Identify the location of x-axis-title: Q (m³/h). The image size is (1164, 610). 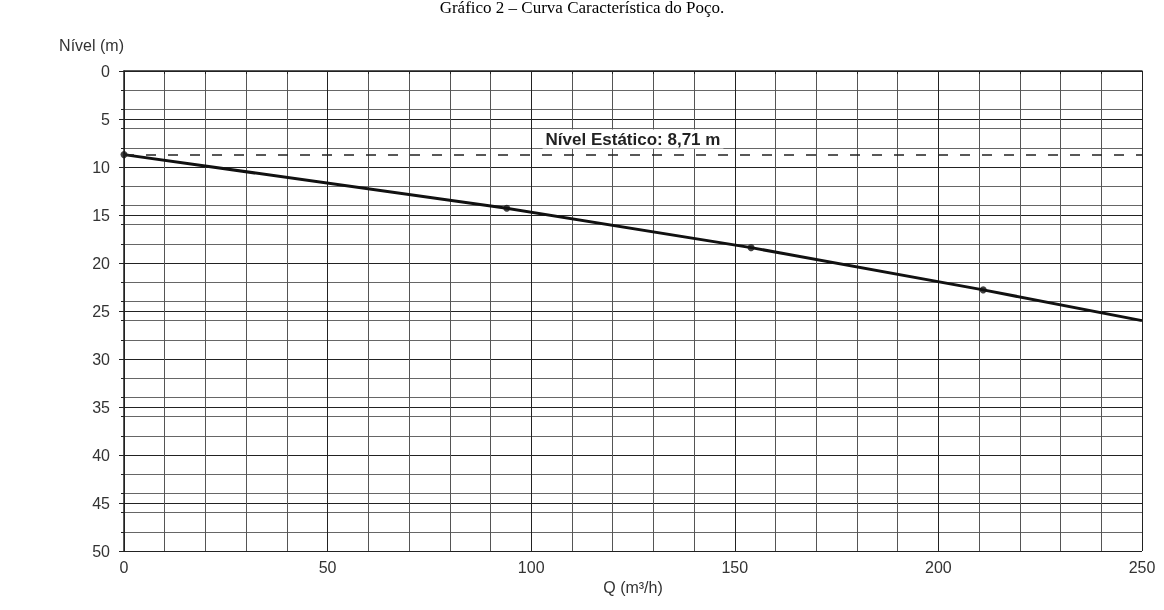
(633, 588).